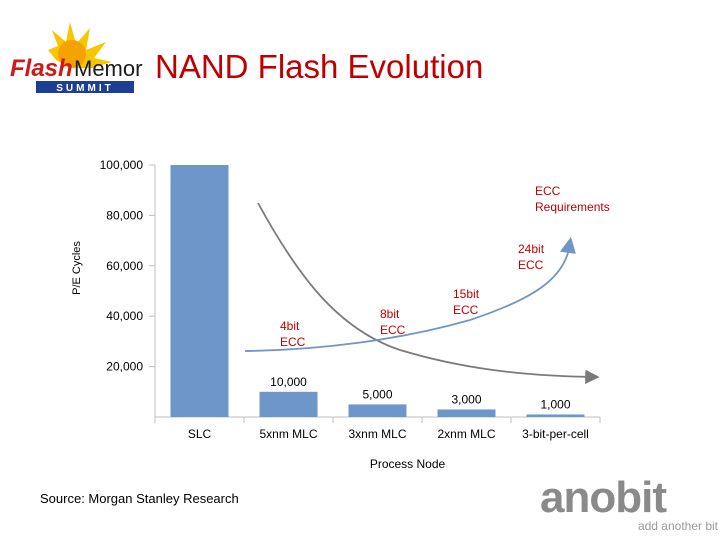 The image size is (728, 546). I want to click on x-category-label: SLC, so click(200, 434).